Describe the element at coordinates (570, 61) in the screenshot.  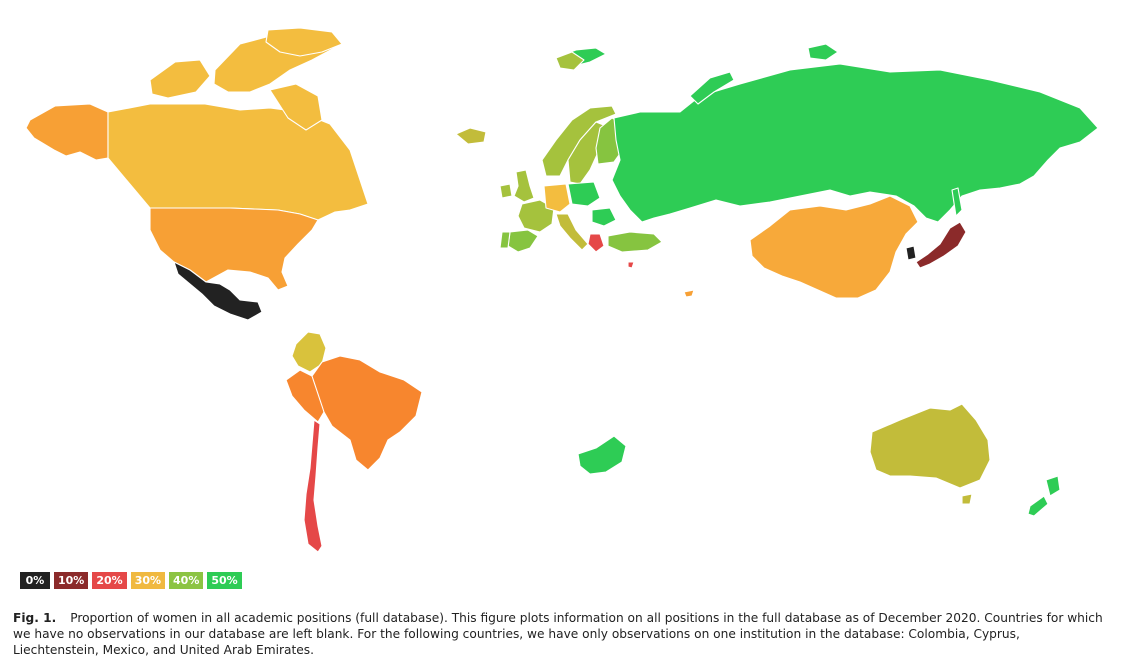
I see `country-svalbard-2: Norway` at that location.